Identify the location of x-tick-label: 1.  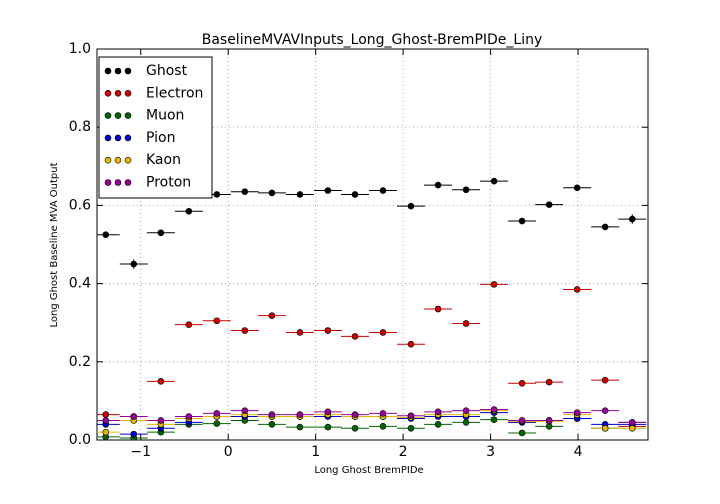
(315, 452).